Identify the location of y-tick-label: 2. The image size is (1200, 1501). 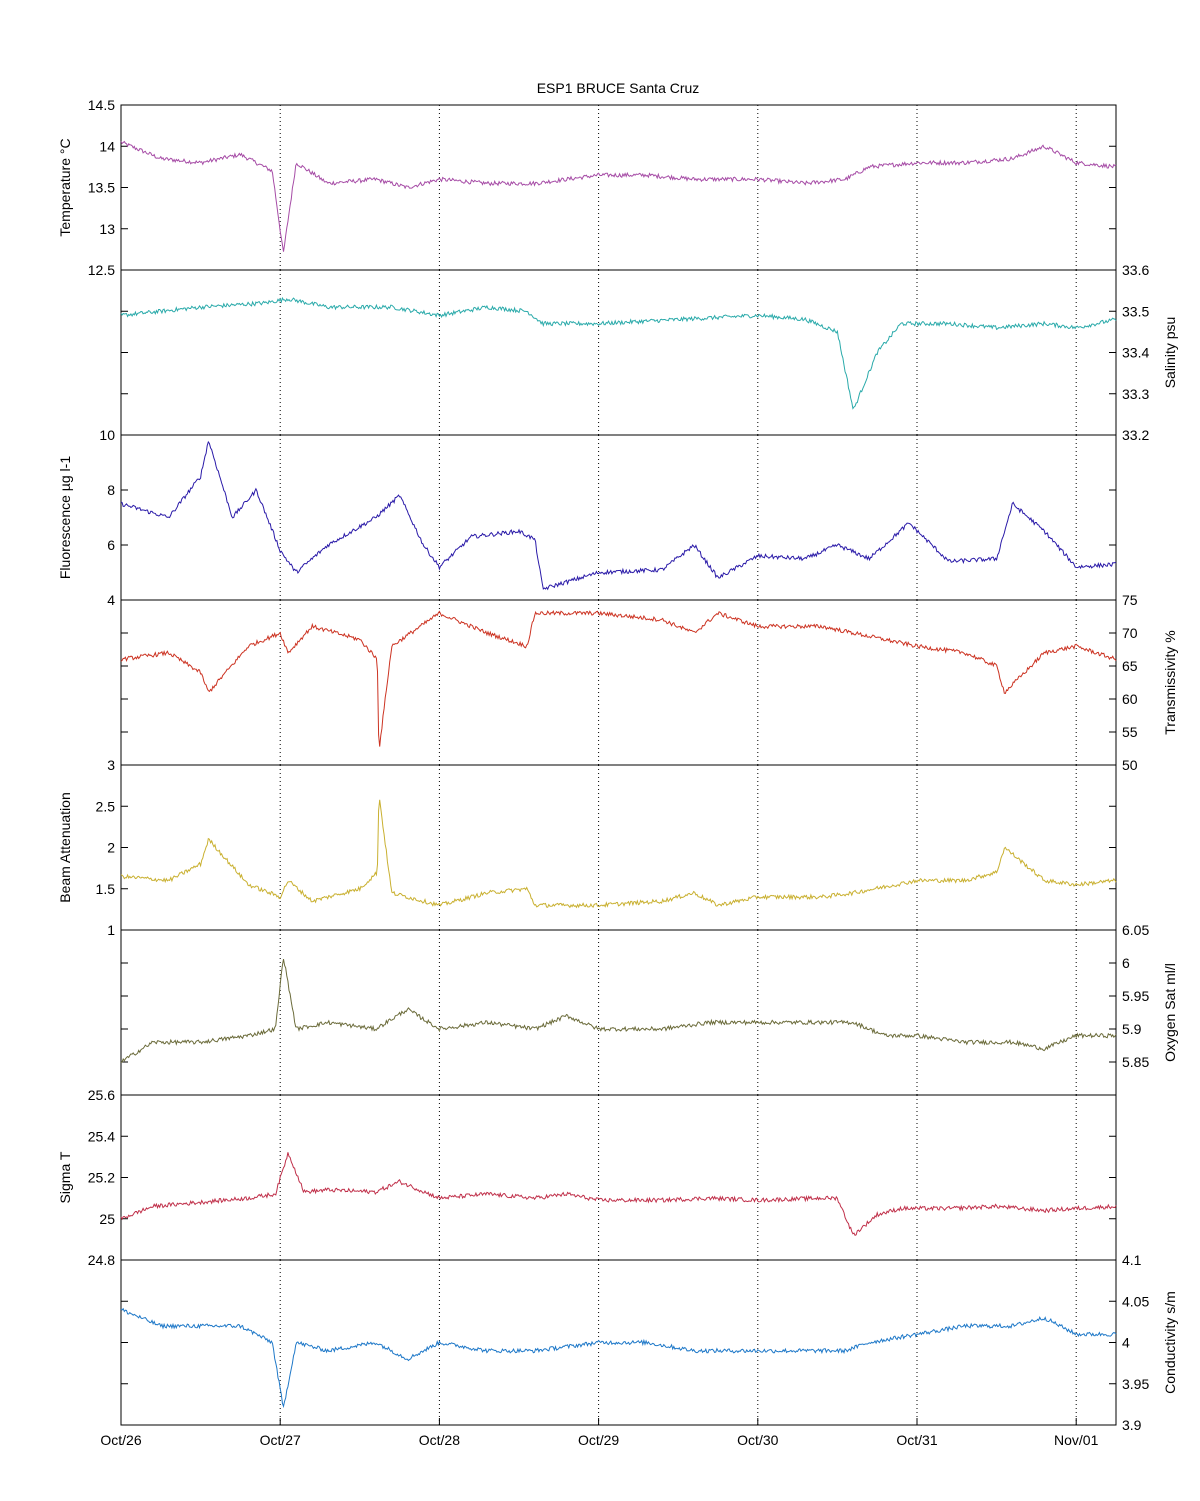
(111, 848).